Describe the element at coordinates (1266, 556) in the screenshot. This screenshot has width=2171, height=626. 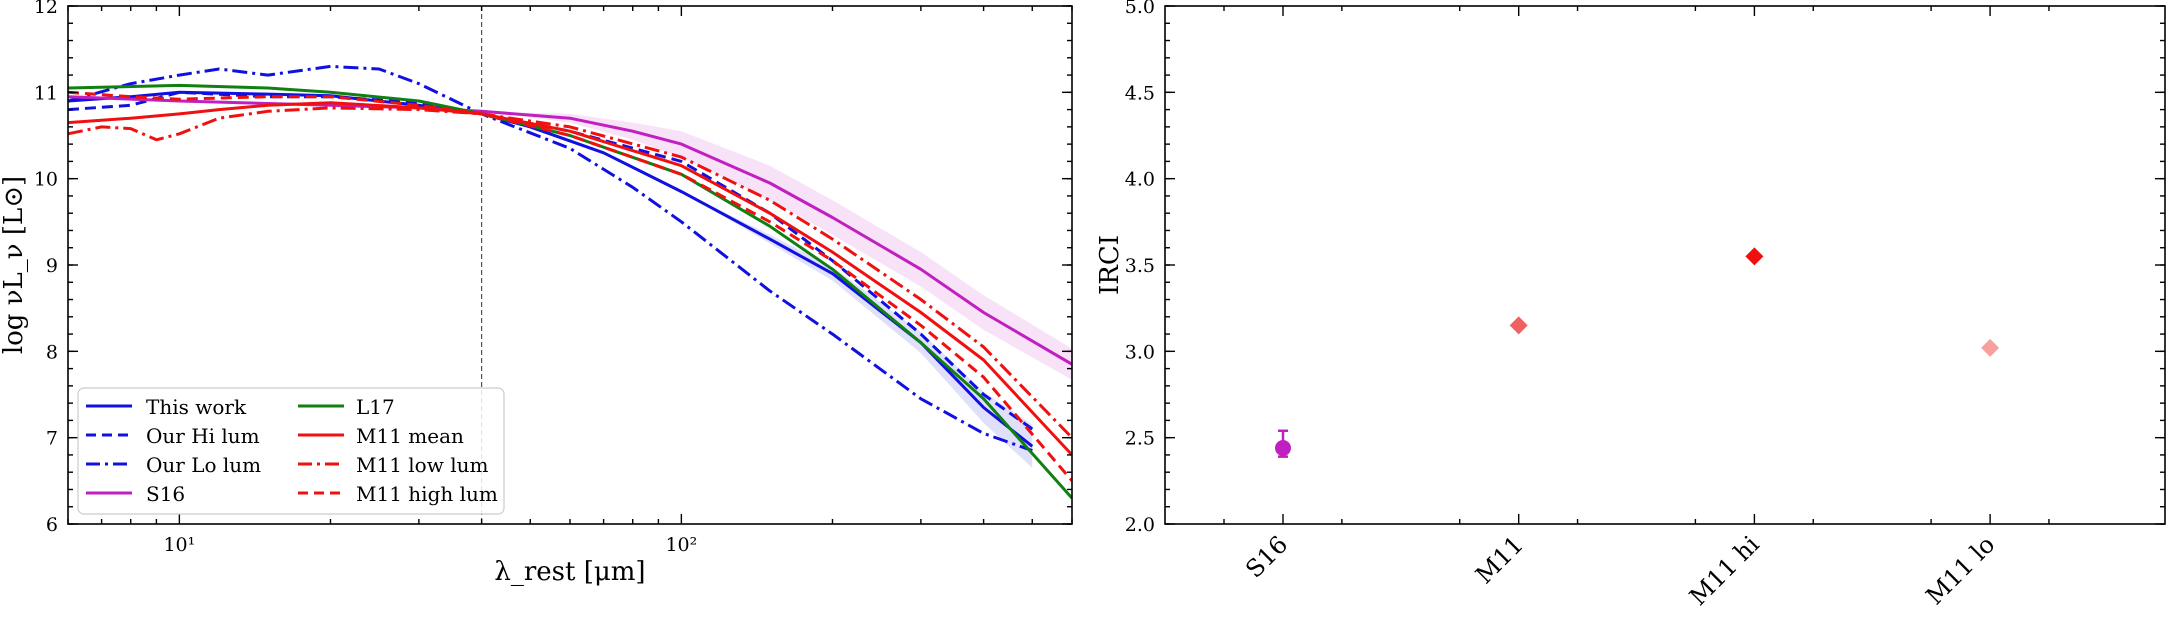
I see `category-label-s16: S16` at that location.